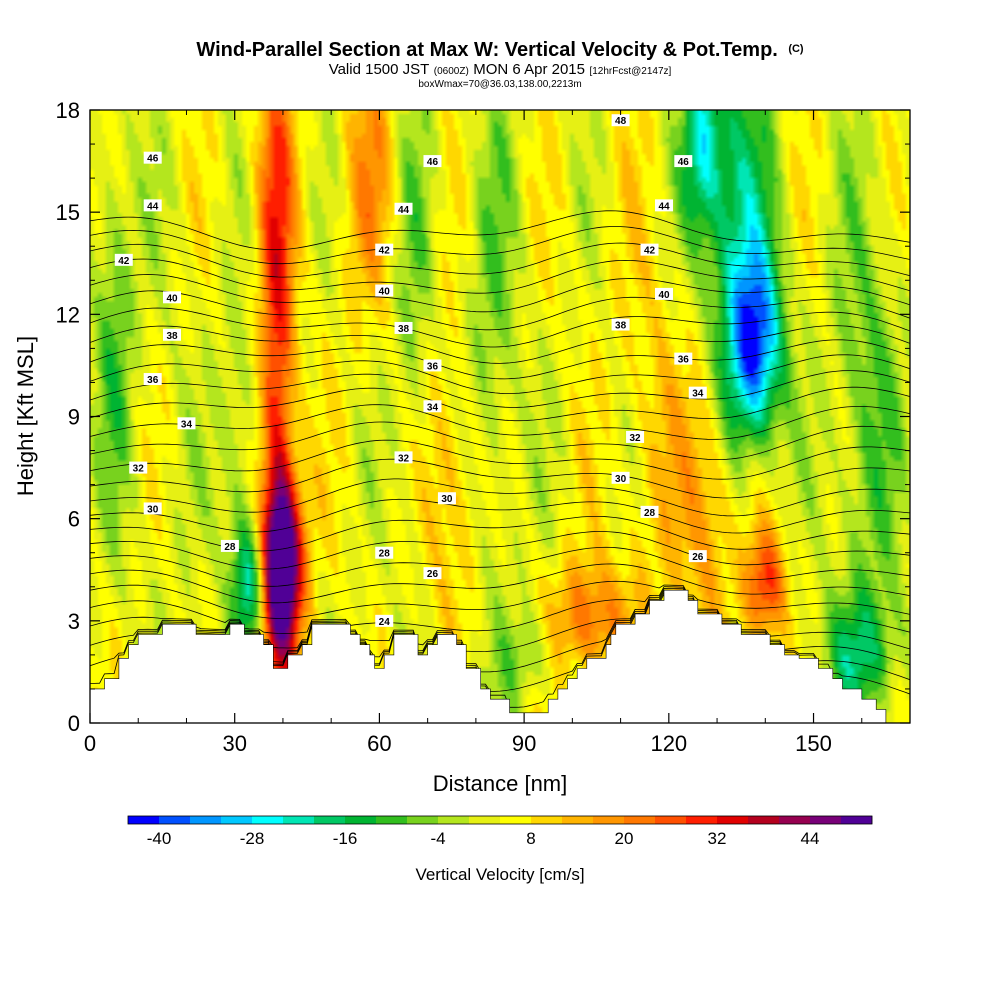 The image size is (1000, 1000). Describe the element at coordinates (74, 621) in the screenshot. I see `y-tick-label: 3` at that location.